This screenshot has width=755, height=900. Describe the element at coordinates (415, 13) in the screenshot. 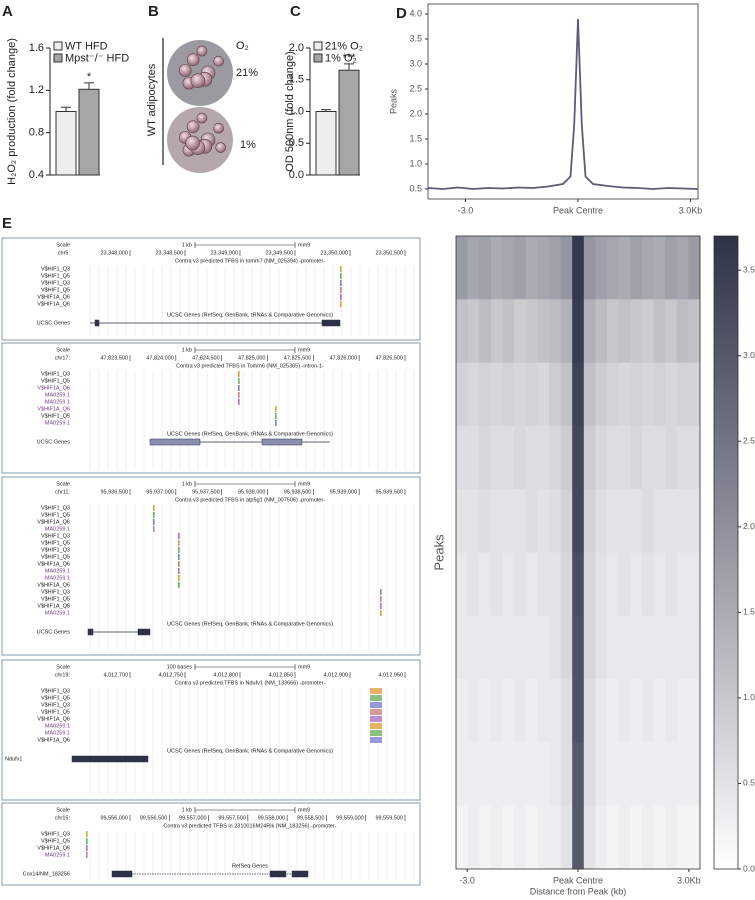

I see `y-tick-label: 4.0` at that location.